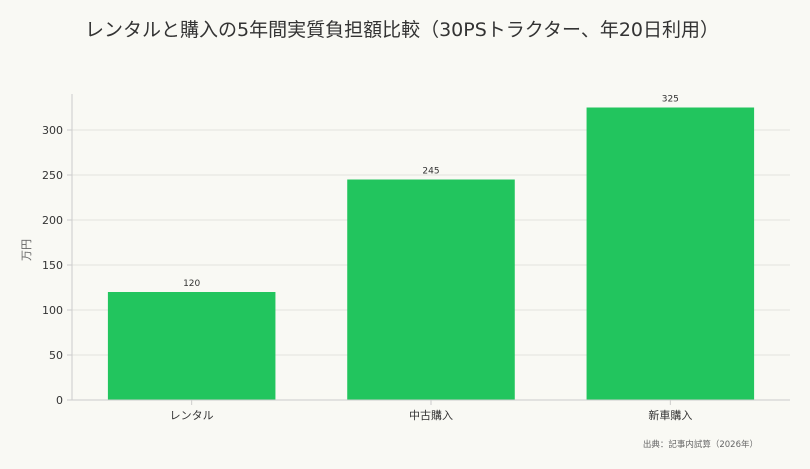 Image resolution: width=810 pixels, height=469 pixels. Describe the element at coordinates (56, 355) in the screenshot. I see `y-tick-label: 50` at that location.